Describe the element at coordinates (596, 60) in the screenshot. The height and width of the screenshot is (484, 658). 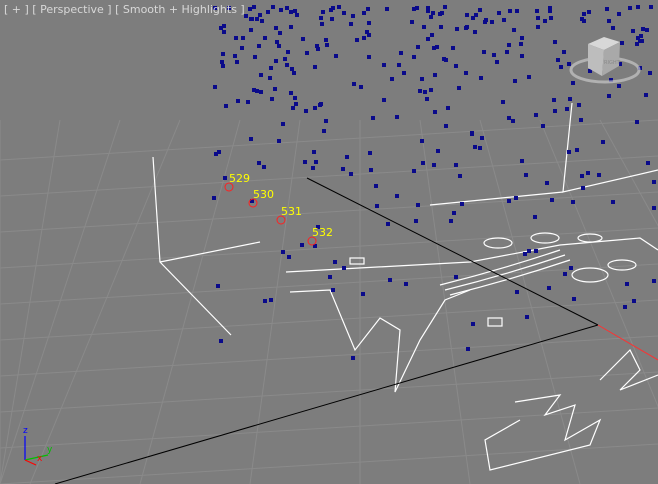
I see `viewcube-left` at that location.